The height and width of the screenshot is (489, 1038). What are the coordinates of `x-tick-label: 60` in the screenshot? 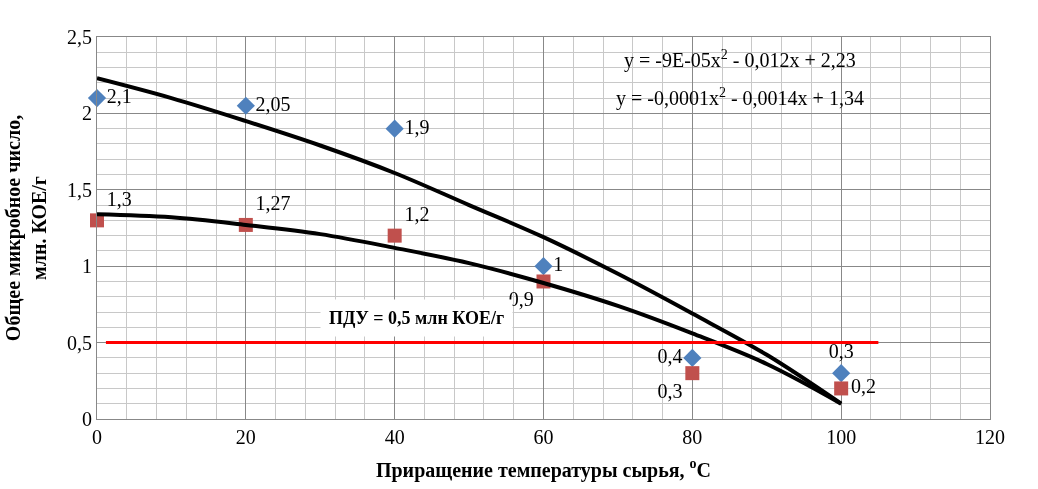 It's located at (543, 437).